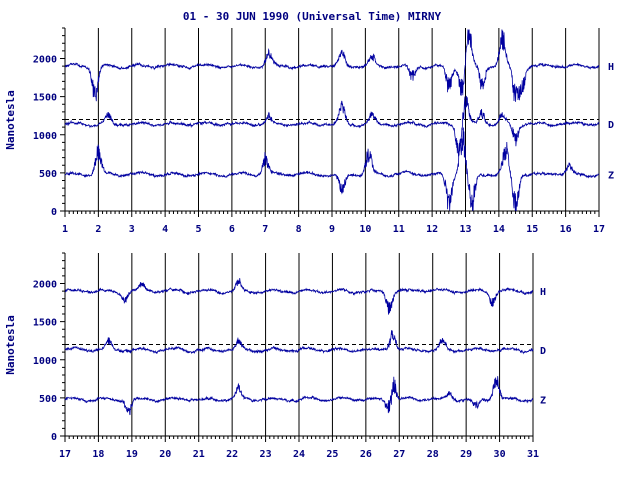  What do you see at coordinates (299, 229) in the screenshot?
I see `x-tick-label: 8` at bounding box center [299, 229].